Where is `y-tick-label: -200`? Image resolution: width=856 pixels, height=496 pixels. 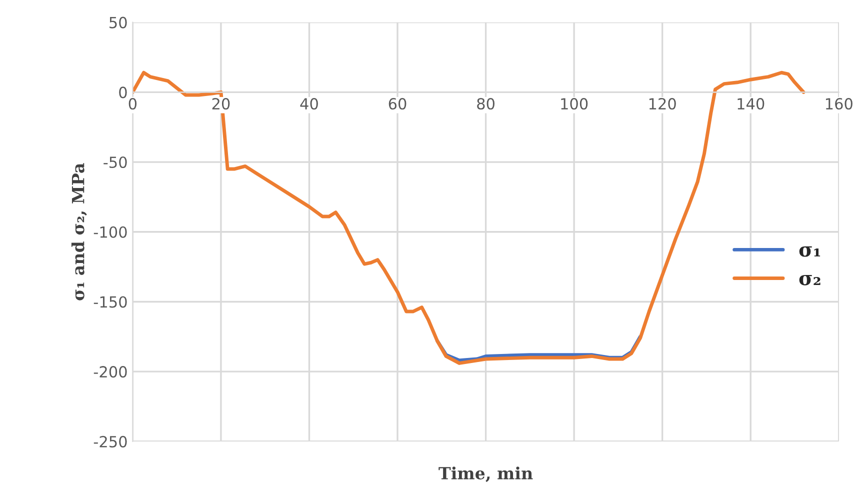 y-tick-label: -200 is located at coordinates (110, 372).